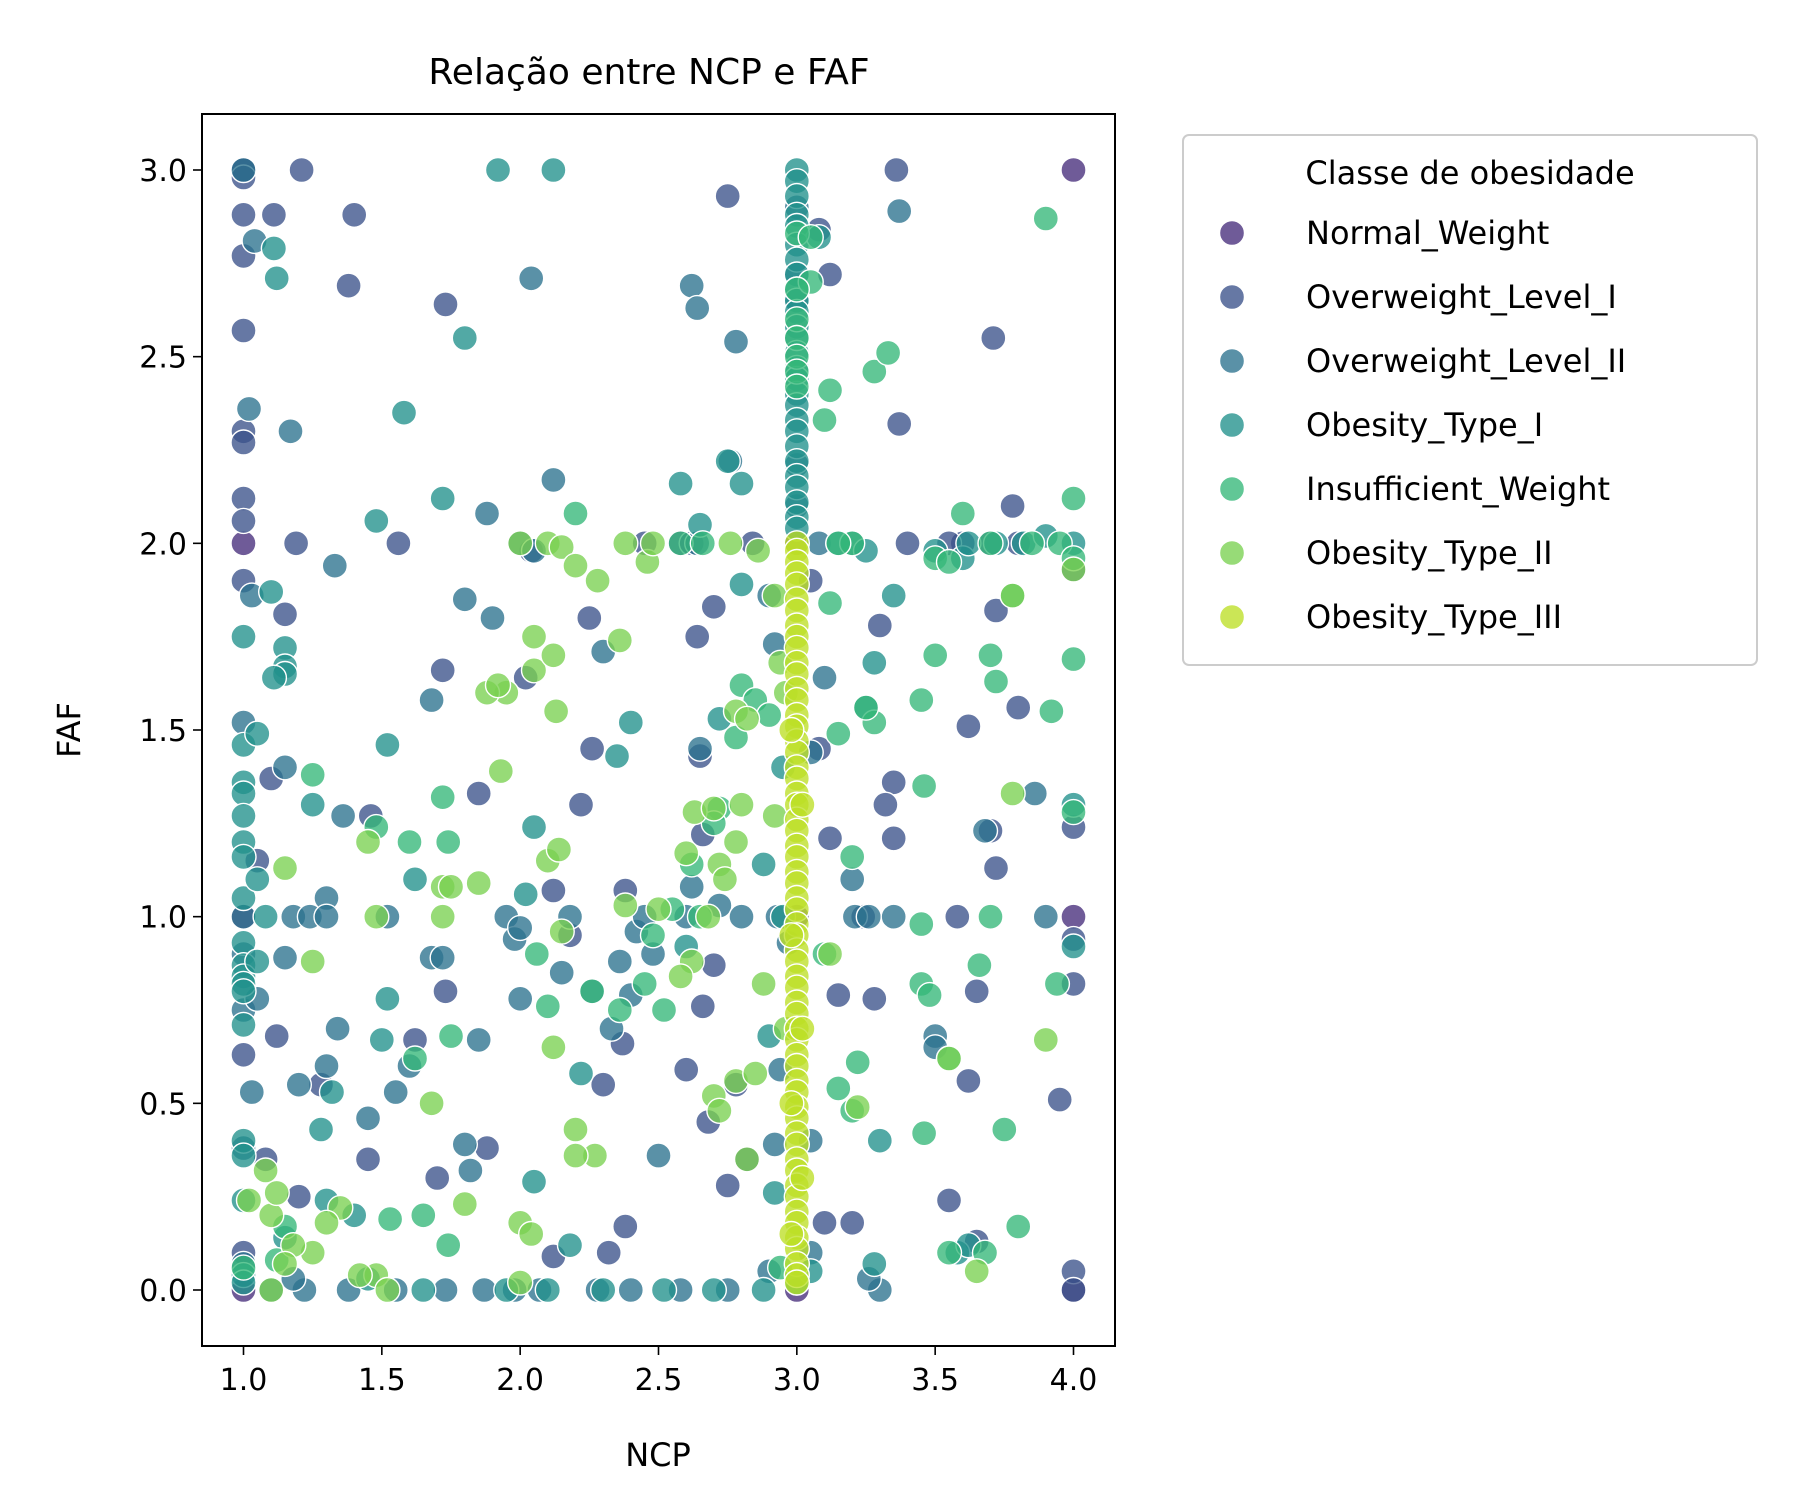 The image size is (1800, 1500). Describe the element at coordinates (658, 1455) in the screenshot. I see `x-axis-label: NCP` at that location.